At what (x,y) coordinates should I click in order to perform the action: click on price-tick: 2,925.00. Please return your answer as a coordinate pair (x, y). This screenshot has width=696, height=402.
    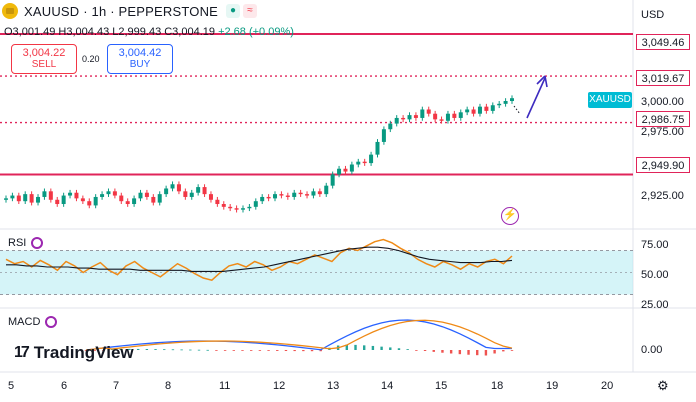
    Looking at the image, I should click on (662, 196).